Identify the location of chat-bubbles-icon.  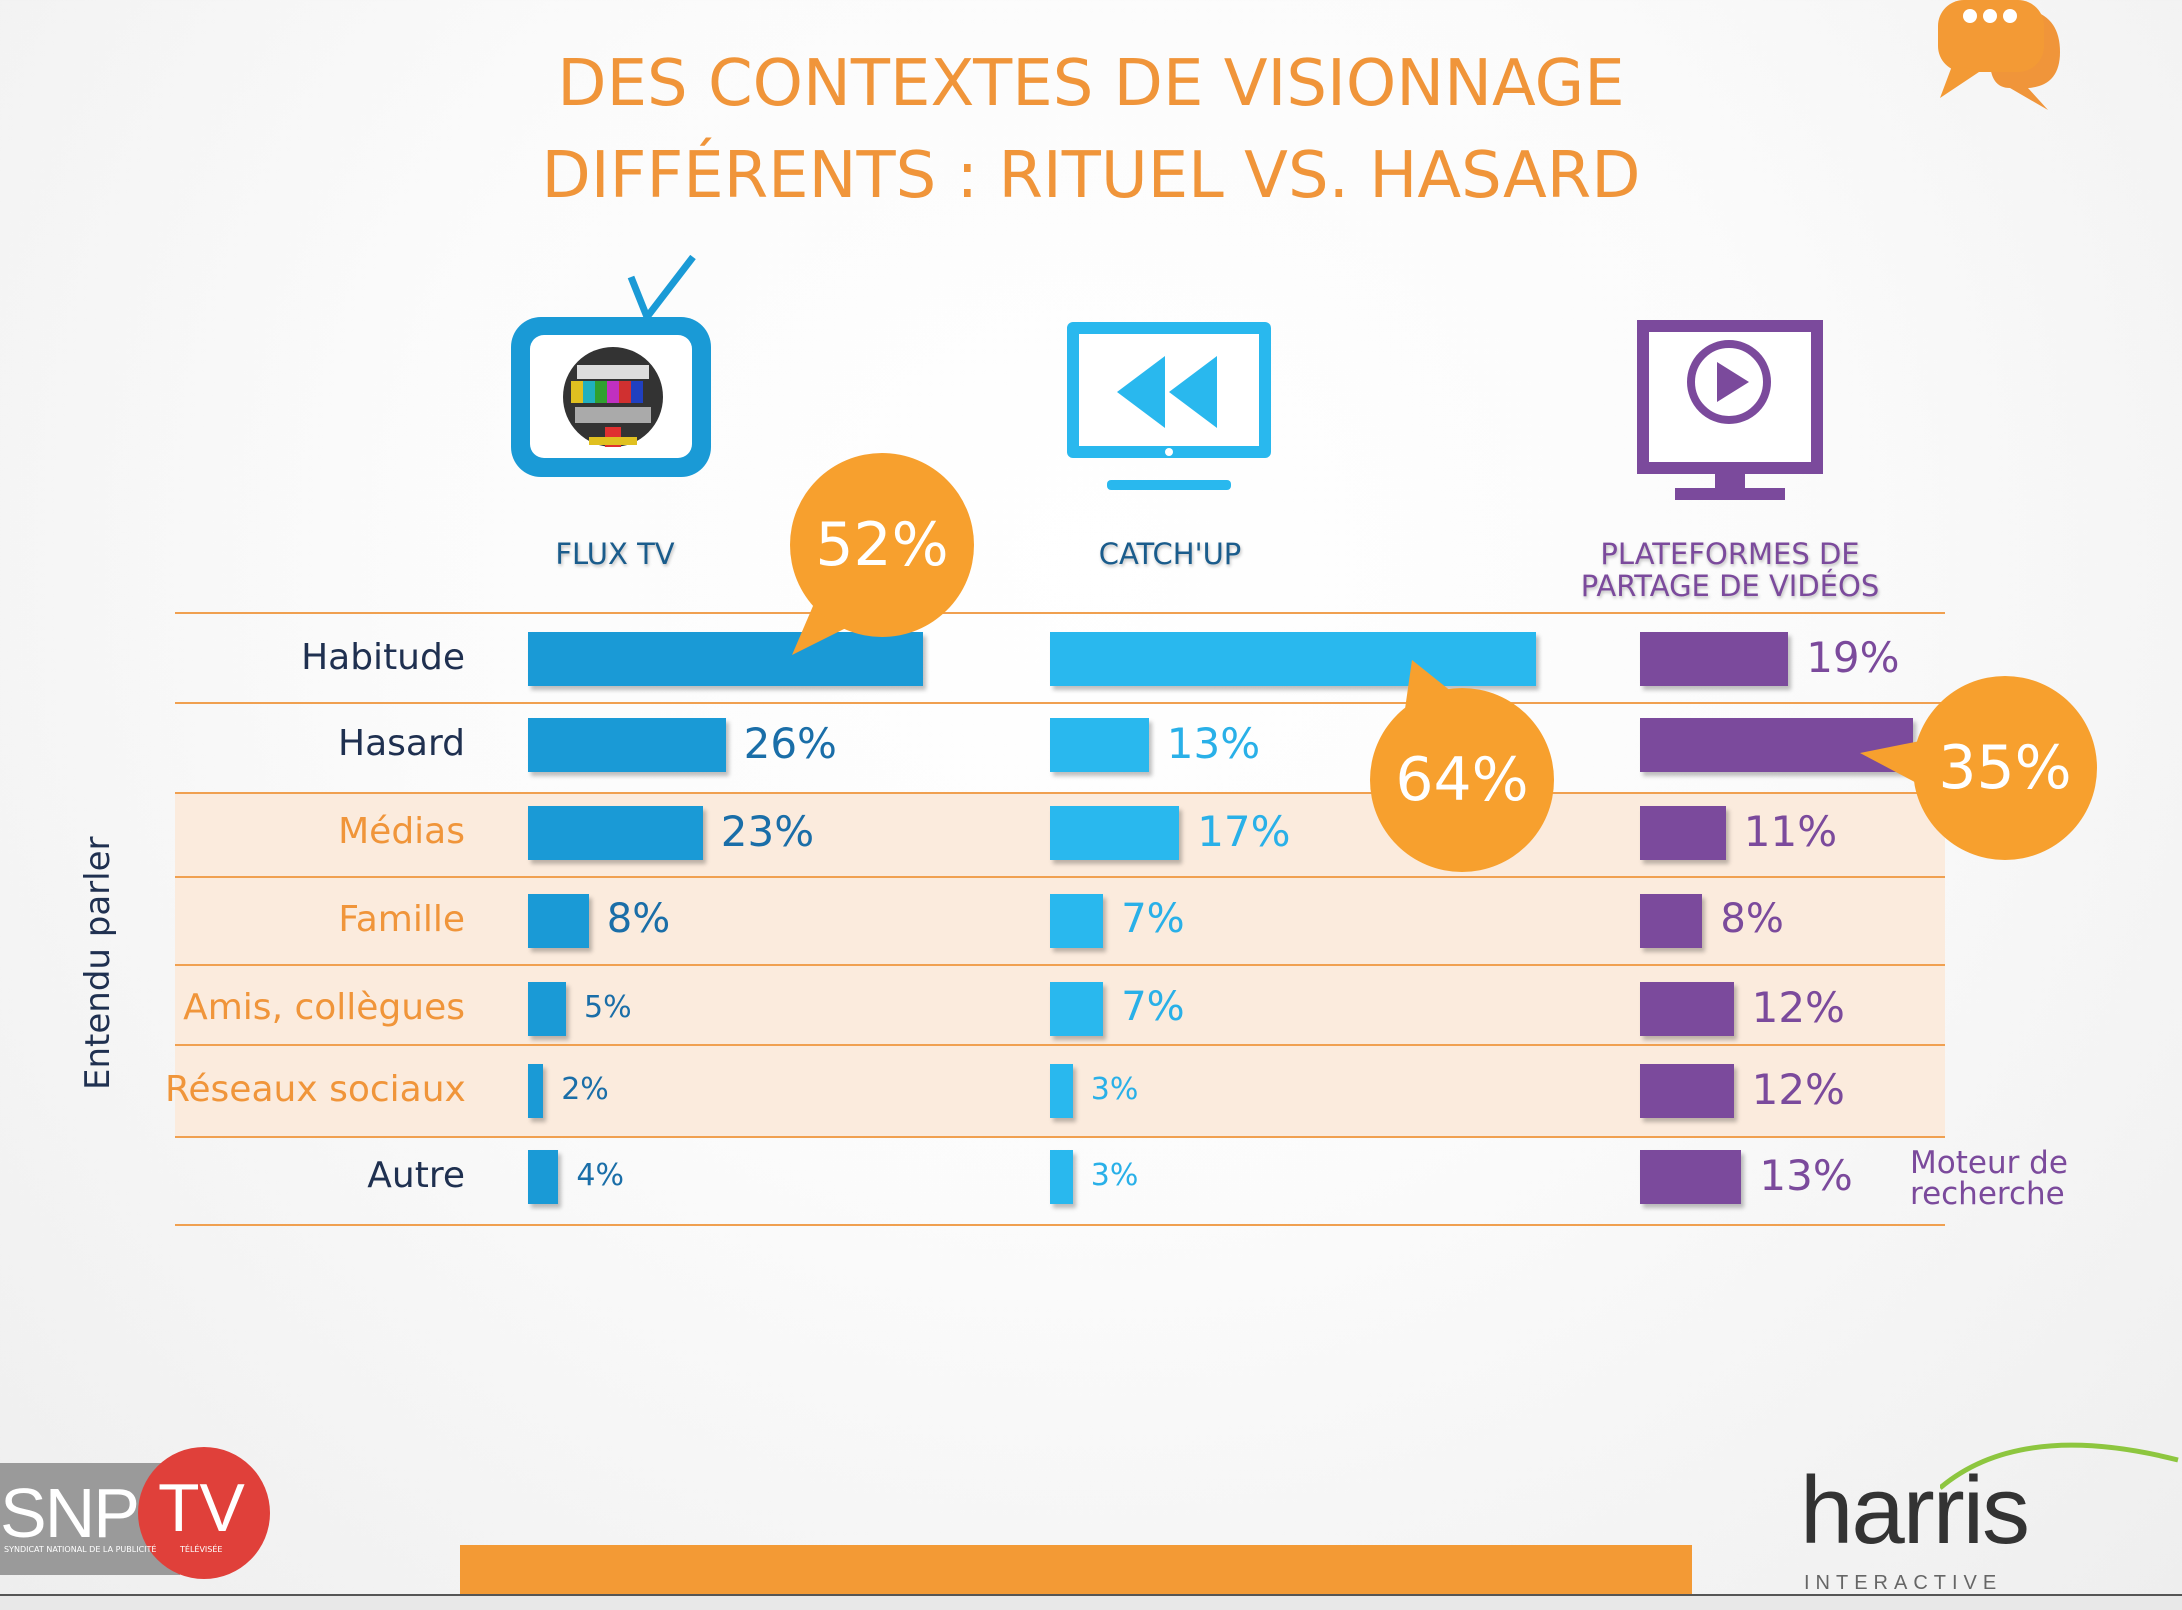
(1999, 55).